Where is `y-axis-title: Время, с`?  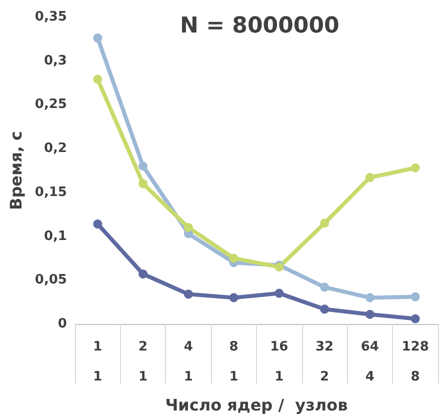
y-axis-title: Время, с is located at coordinates (16, 170).